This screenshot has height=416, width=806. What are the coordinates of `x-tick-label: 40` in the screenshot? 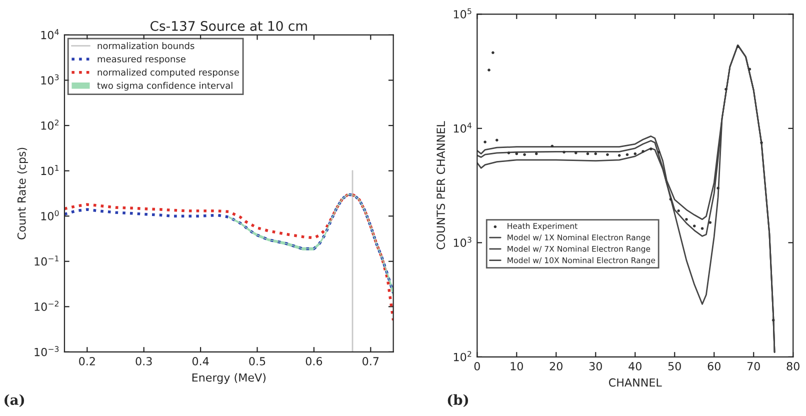 It's located at (635, 366).